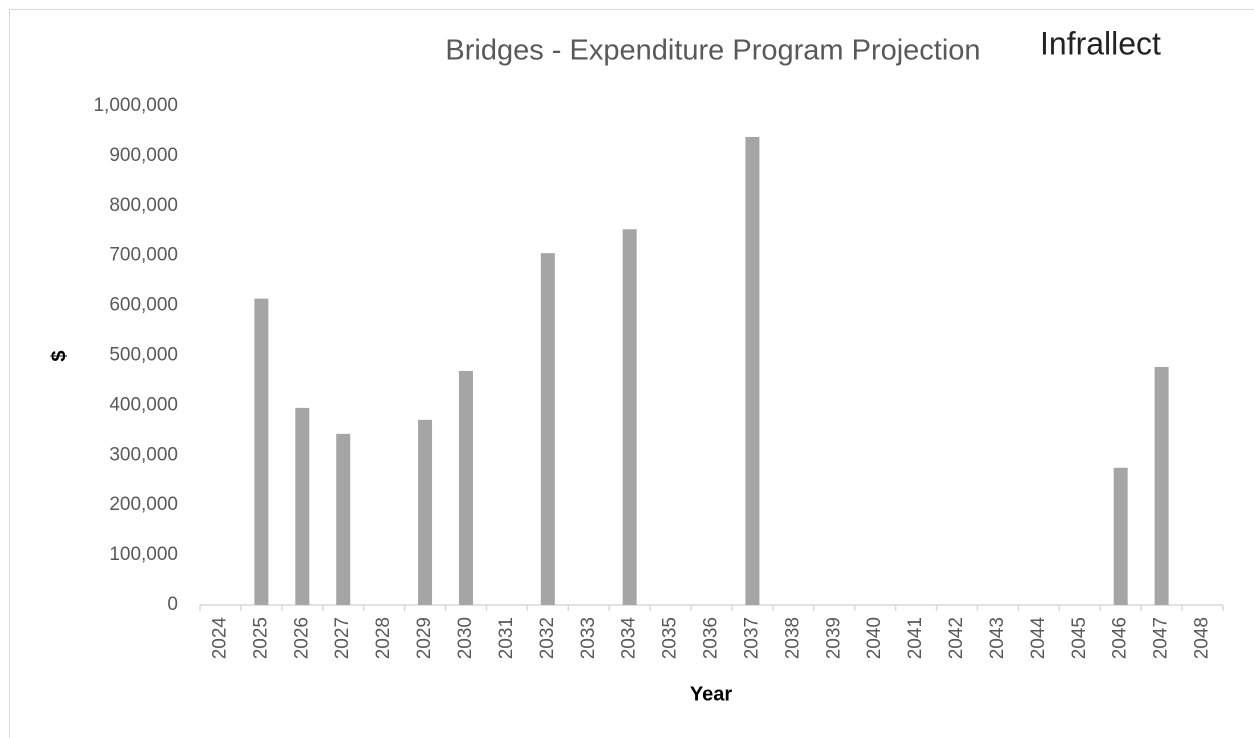 This screenshot has width=1254, height=738. I want to click on y-tick-label: 1,000,000, so click(135, 105).